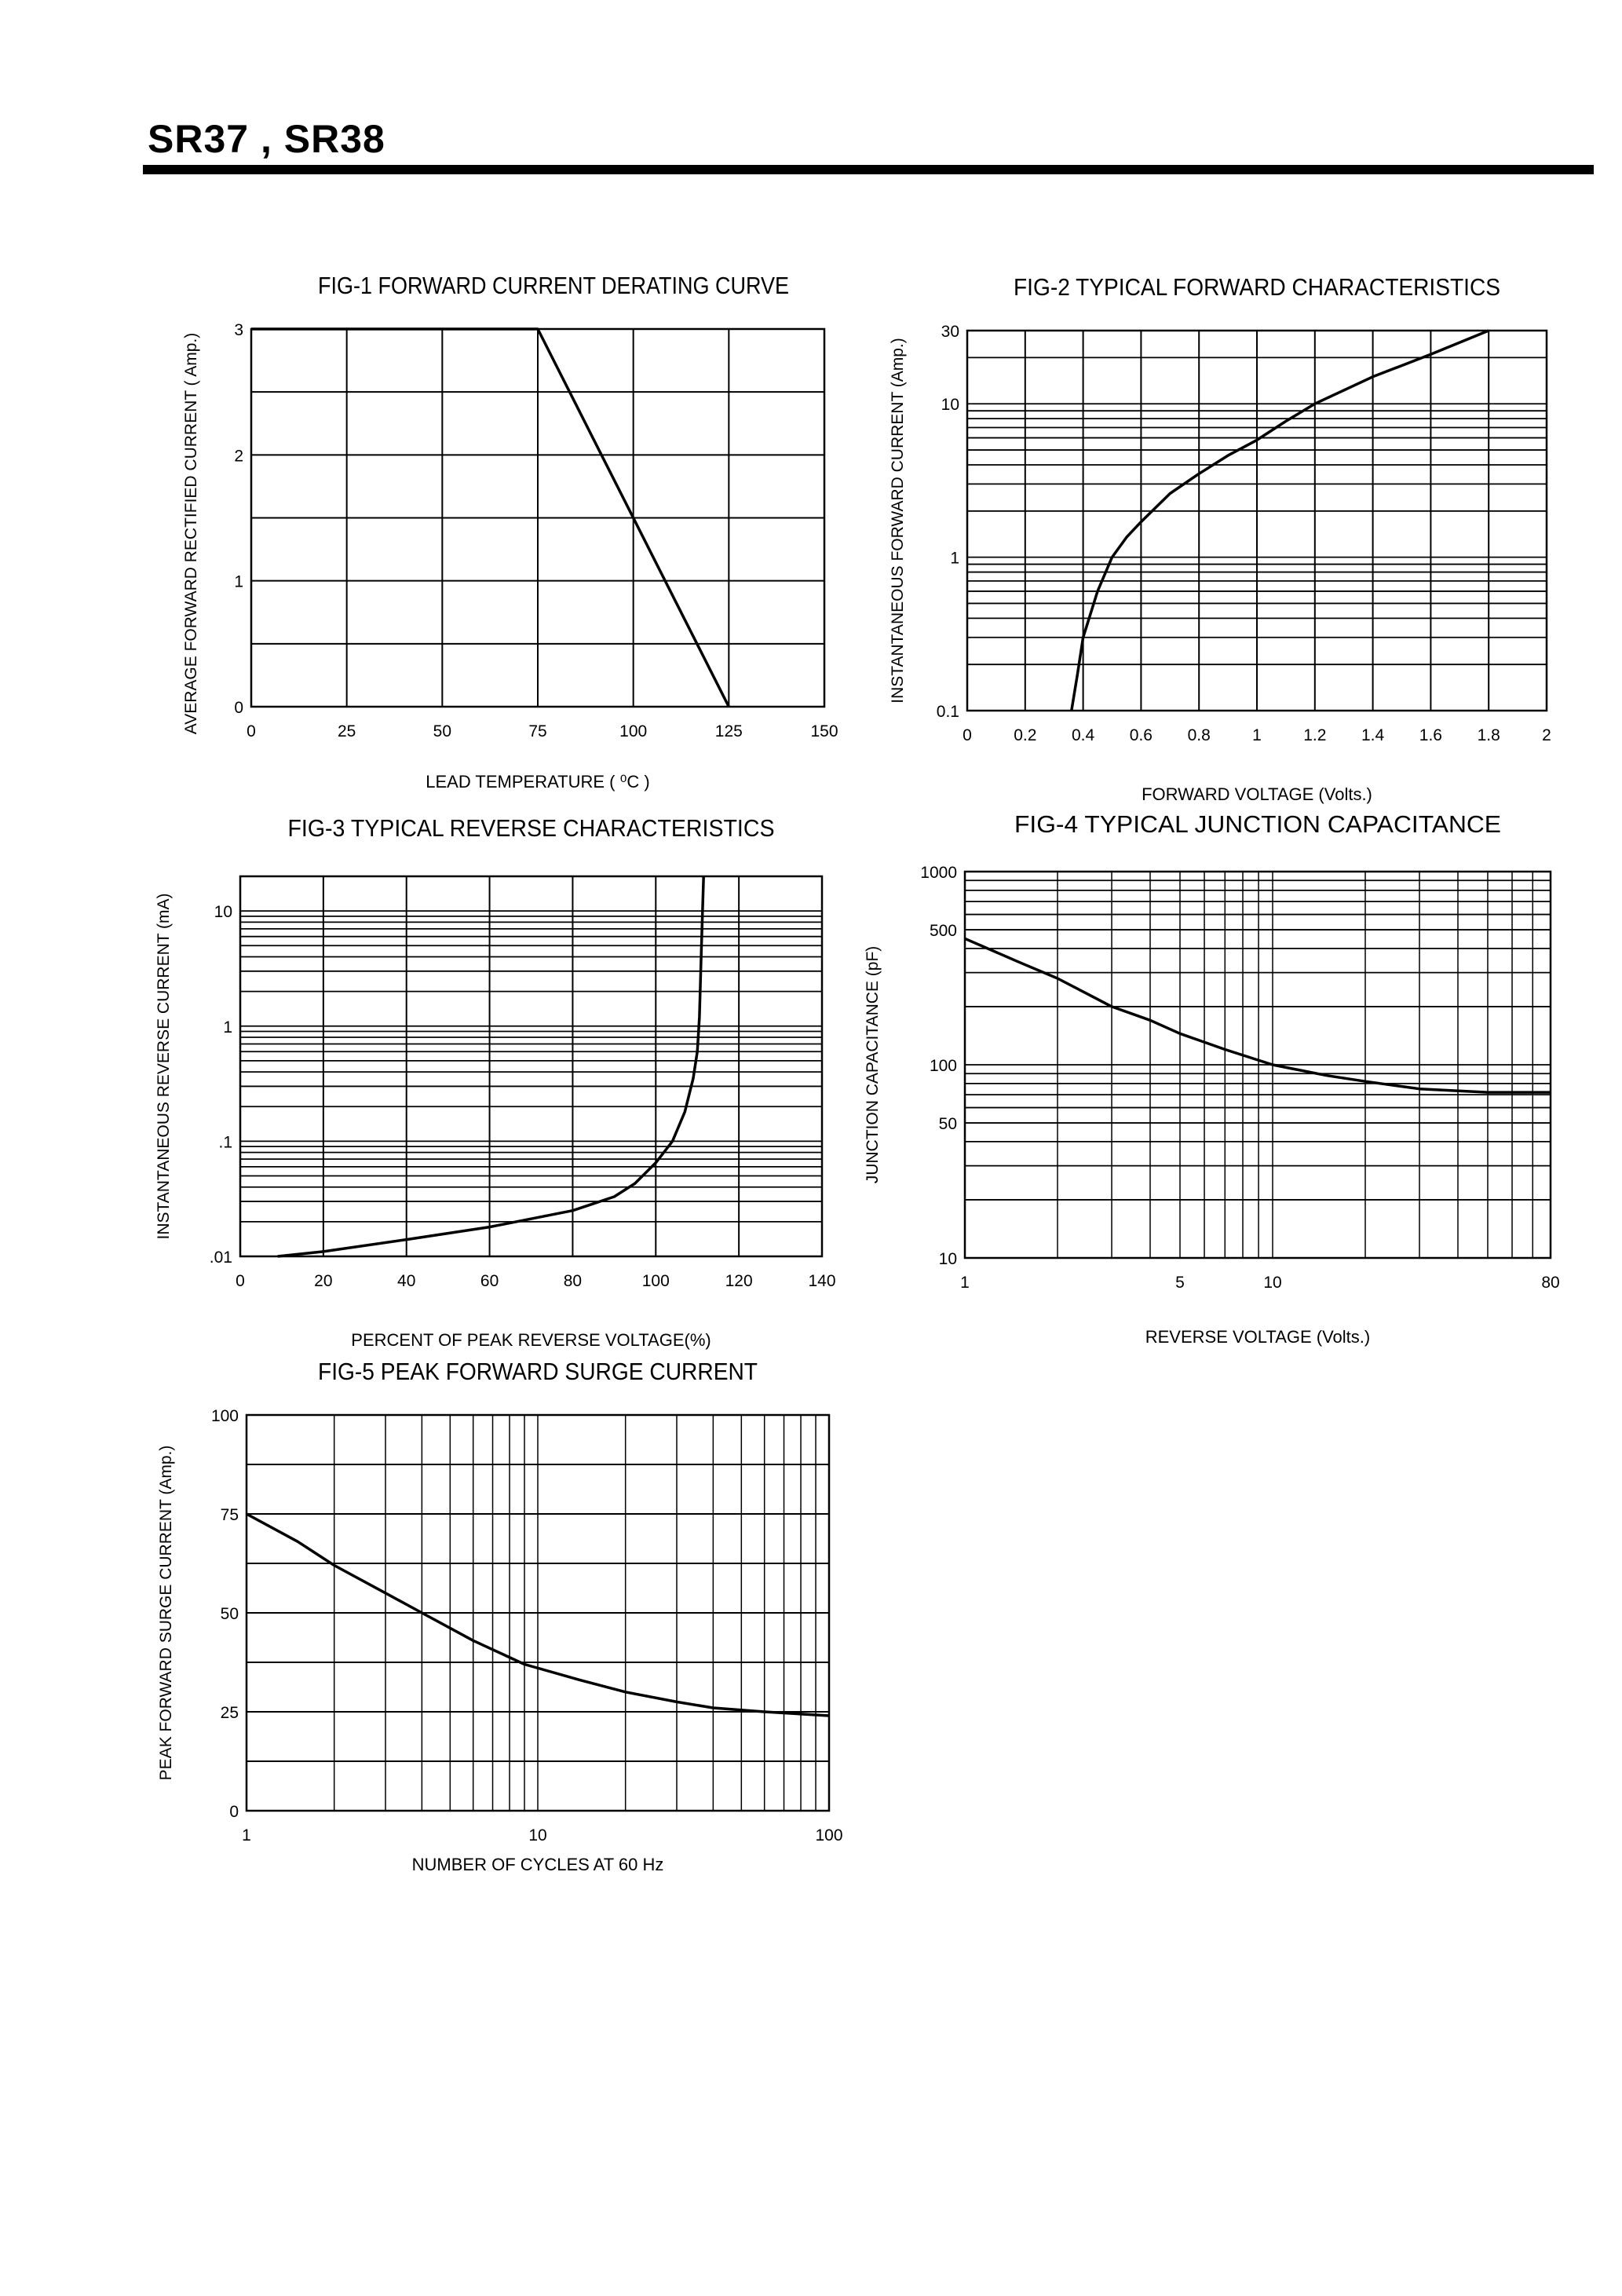  What do you see at coordinates (1373, 735) in the screenshot?
I see `x-tick-label: 1.4` at bounding box center [1373, 735].